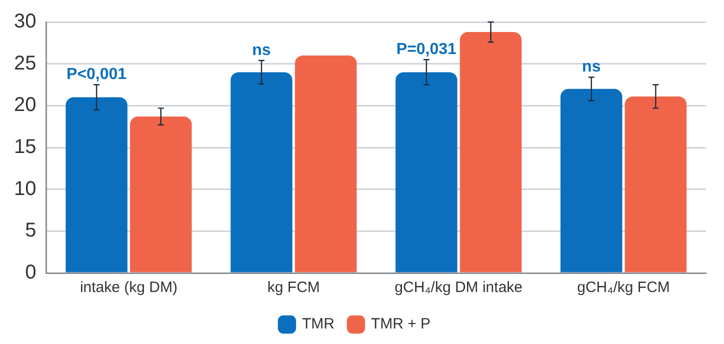 The height and width of the screenshot is (344, 724). I want to click on y-tick-label: 25, so click(25, 63).